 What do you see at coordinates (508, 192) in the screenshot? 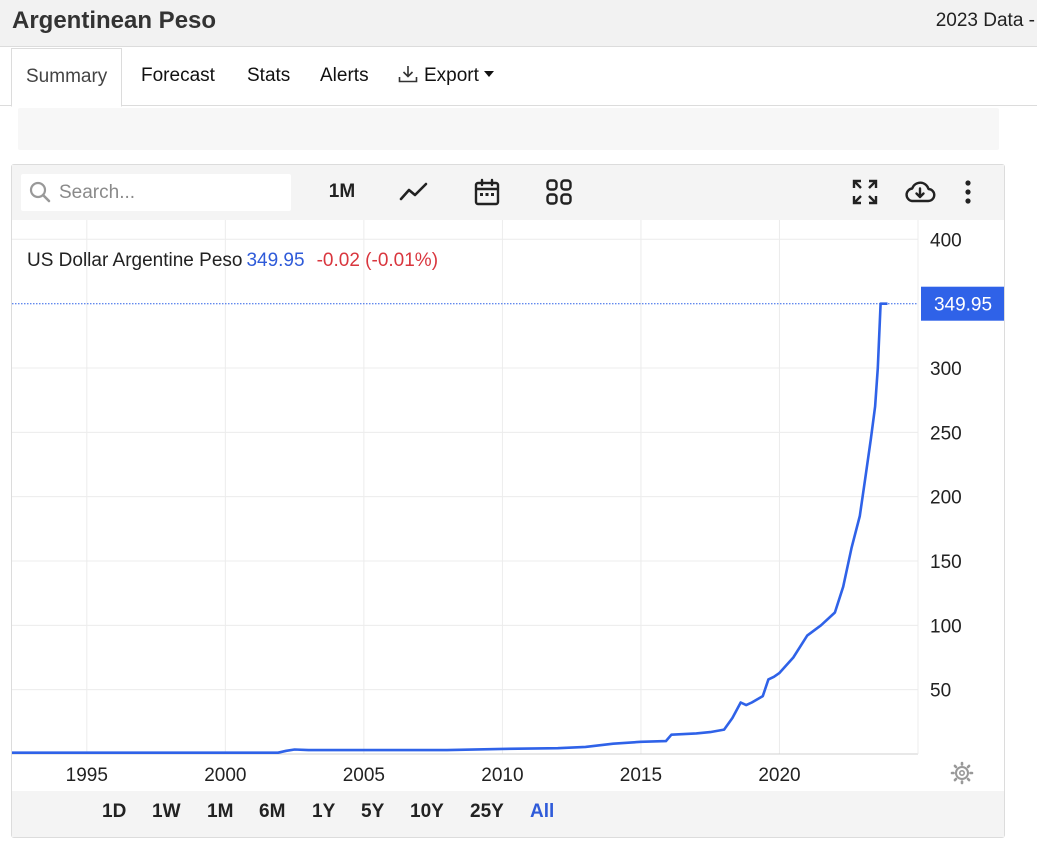
I see `chart-toolbar: 1M` at bounding box center [508, 192].